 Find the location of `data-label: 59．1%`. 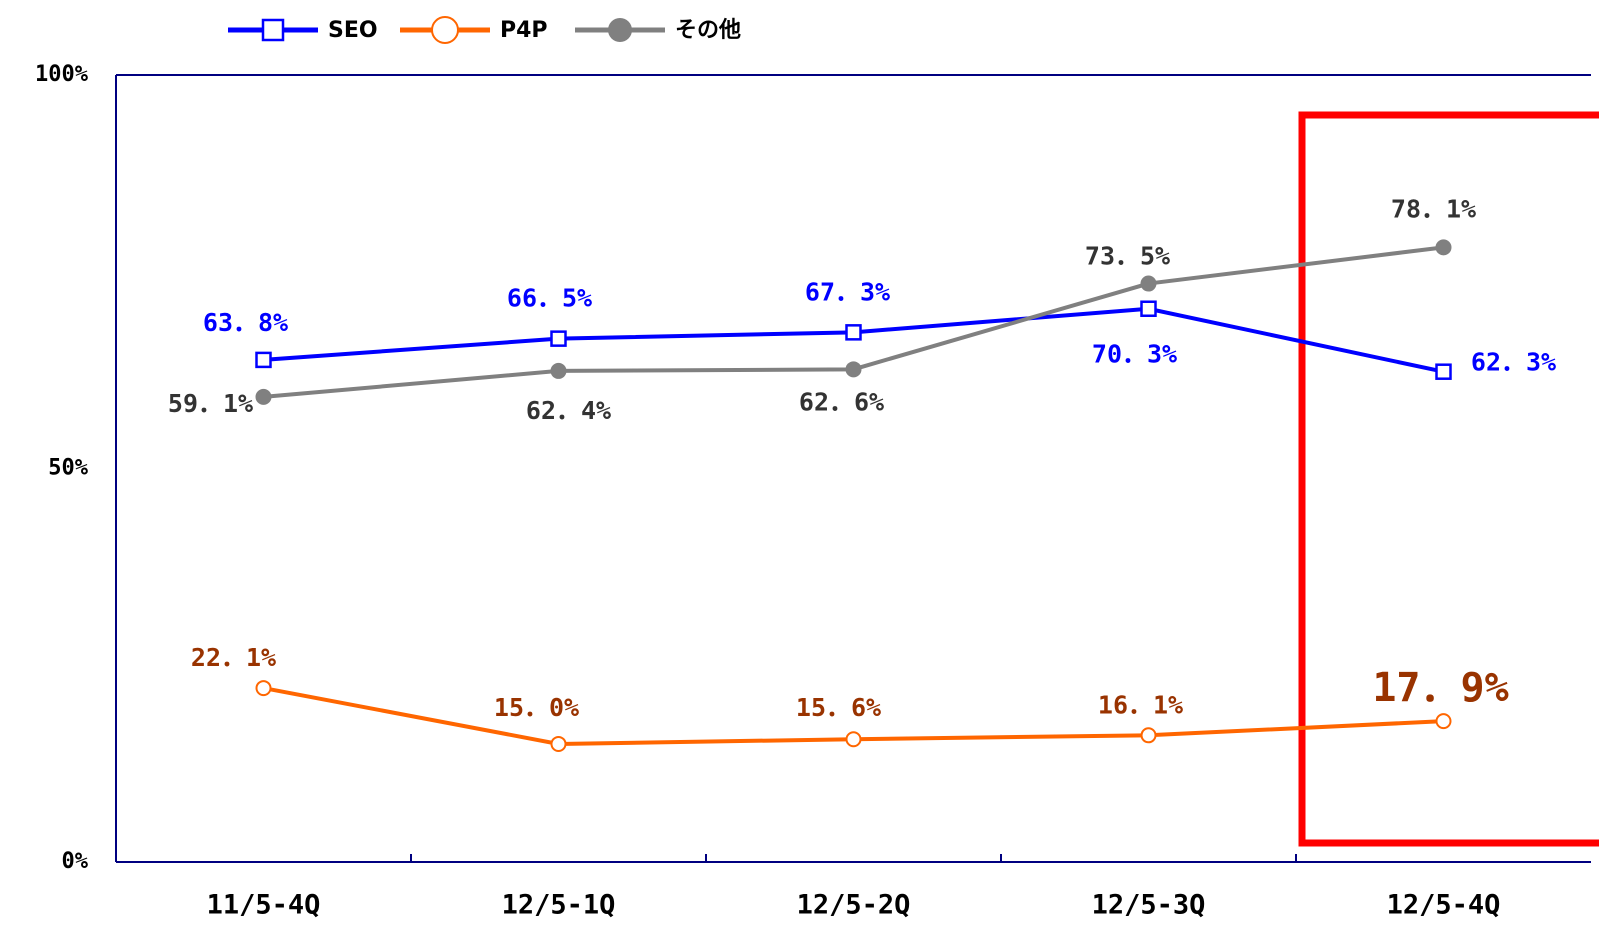

data-label: 59．1% is located at coordinates (210, 403).